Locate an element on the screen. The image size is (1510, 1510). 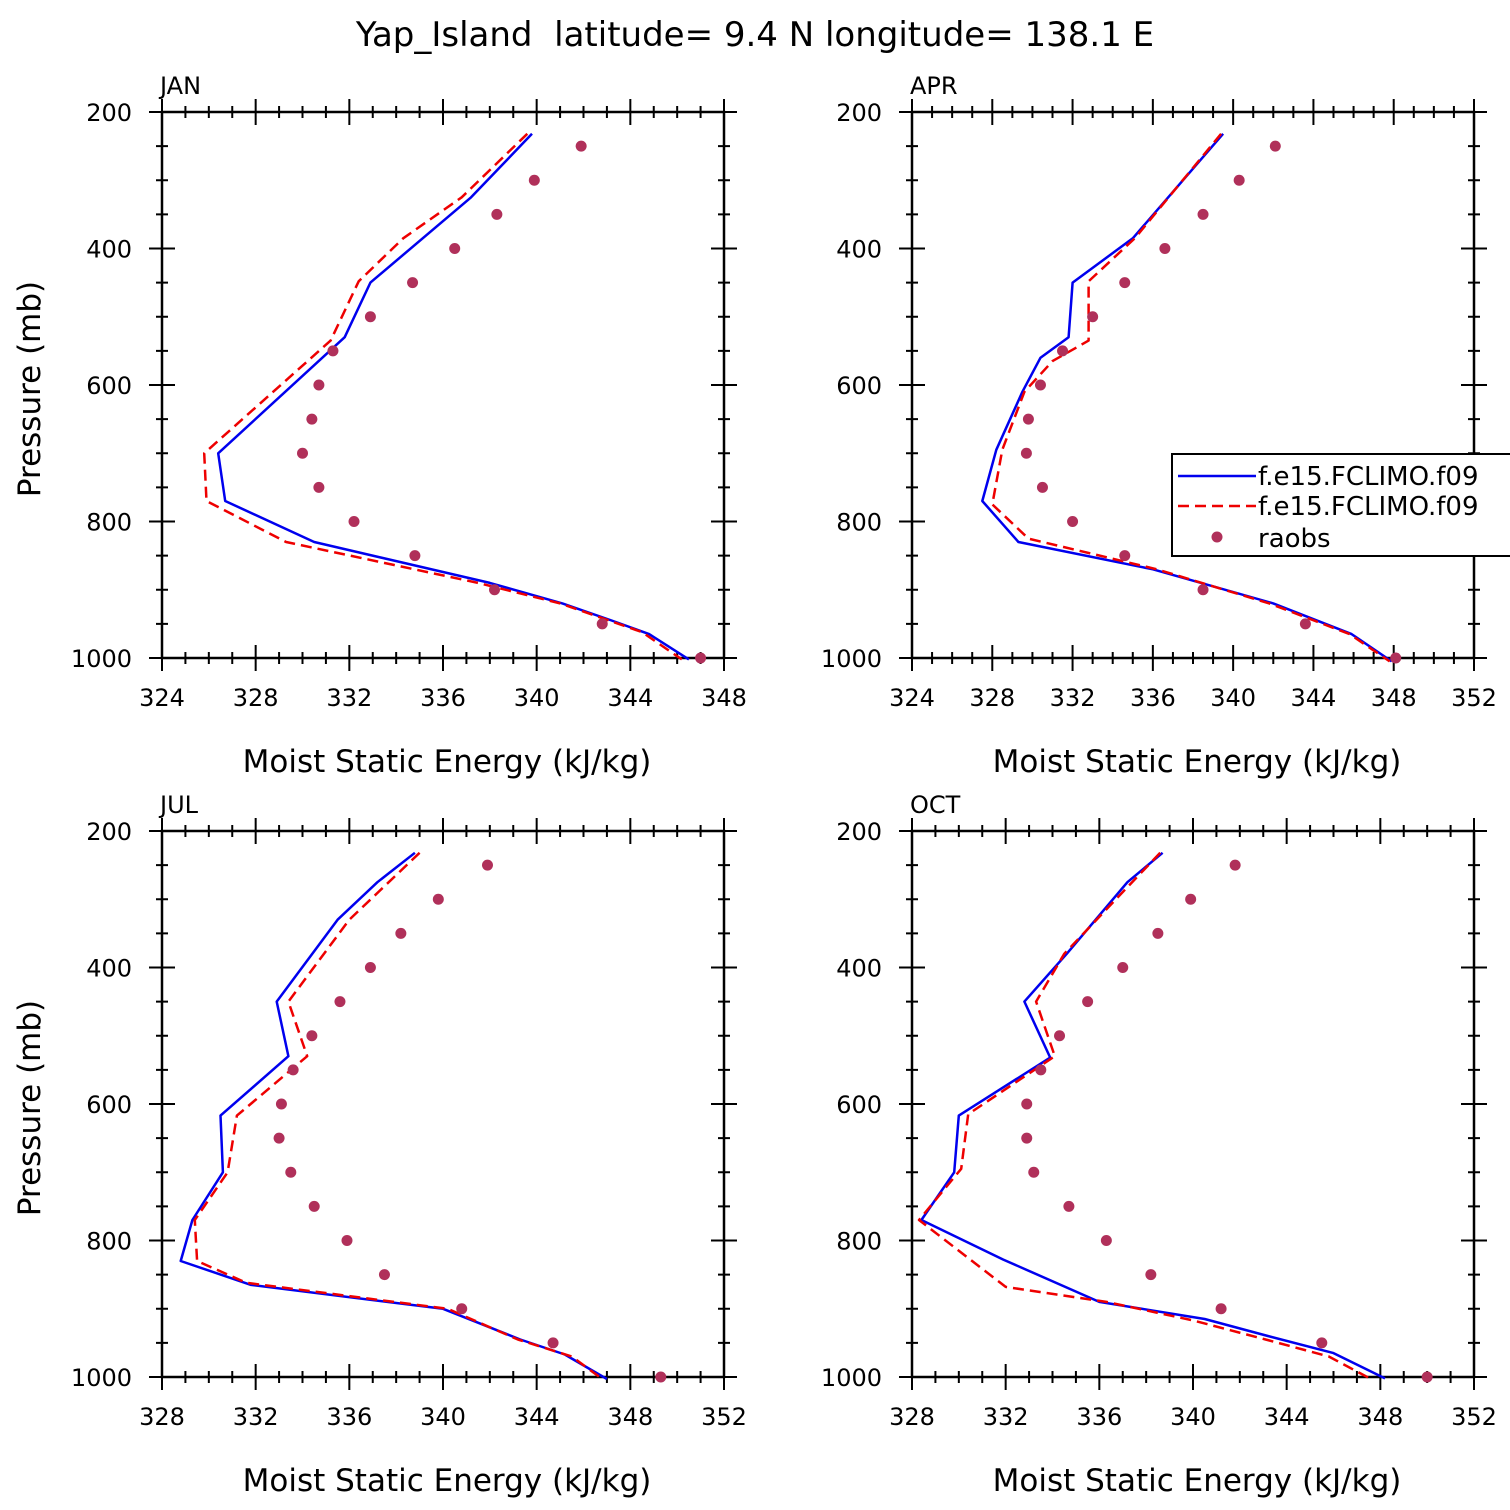
panel-label: OCT is located at coordinates (935, 805).